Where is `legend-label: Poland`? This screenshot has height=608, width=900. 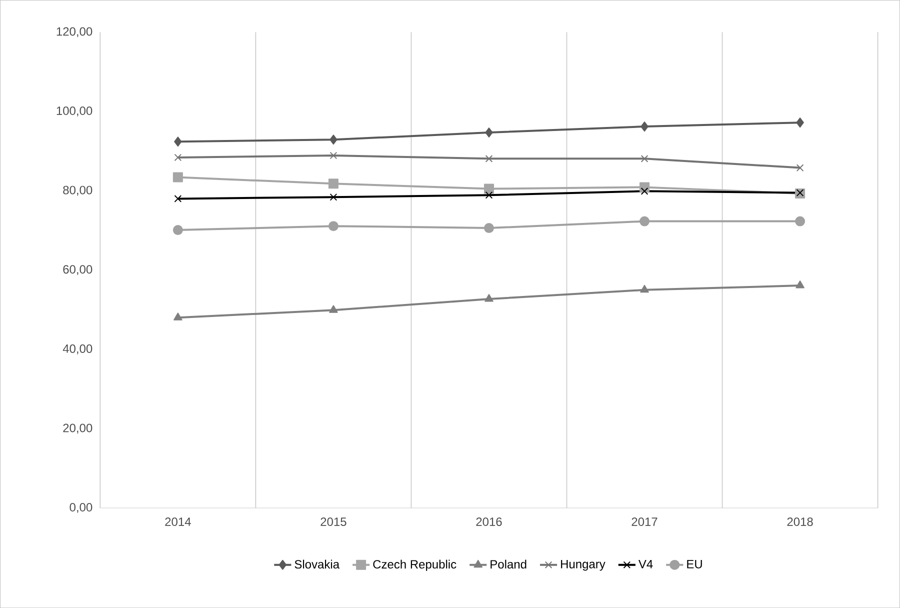 legend-label: Poland is located at coordinates (508, 564).